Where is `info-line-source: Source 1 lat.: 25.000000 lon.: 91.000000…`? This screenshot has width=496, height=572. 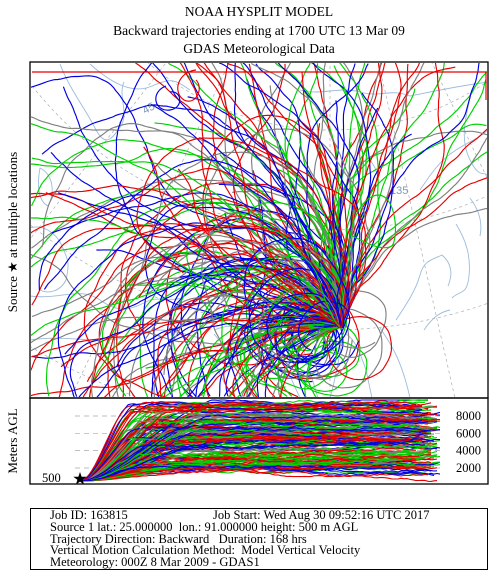 info-line-source: Source 1 lat.: 25.000000 lon.: 91.000000… is located at coordinates (204, 526).